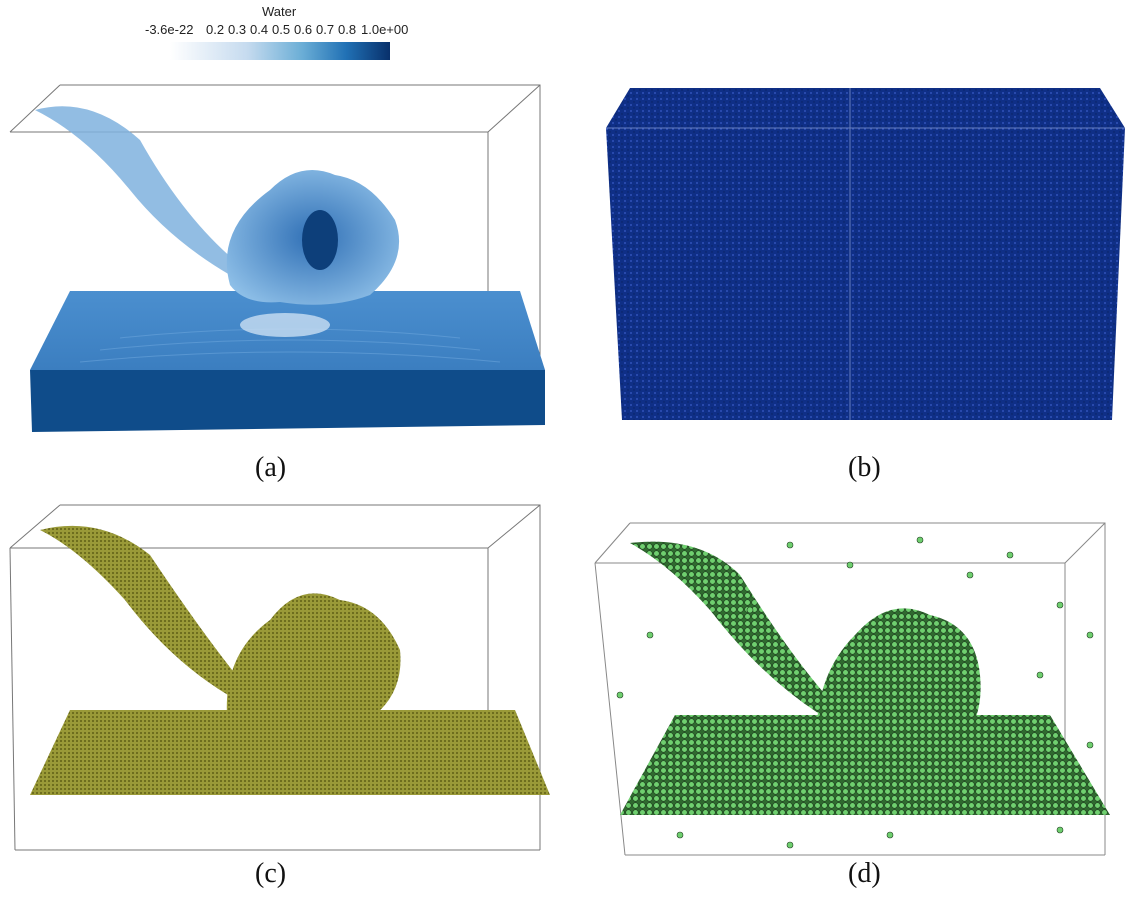 This screenshot has width=1133, height=909. I want to click on voxel-water-pool, so click(290, 752).